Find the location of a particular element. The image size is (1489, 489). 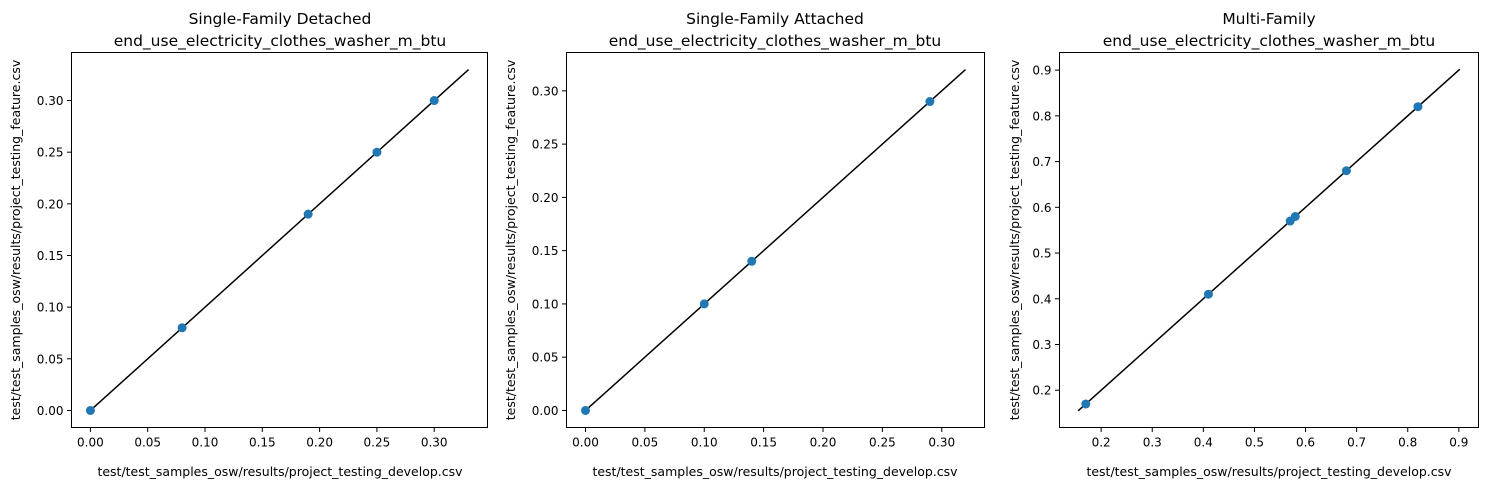

panel-1-y-tick-label: 0.20 is located at coordinates (50, 204).